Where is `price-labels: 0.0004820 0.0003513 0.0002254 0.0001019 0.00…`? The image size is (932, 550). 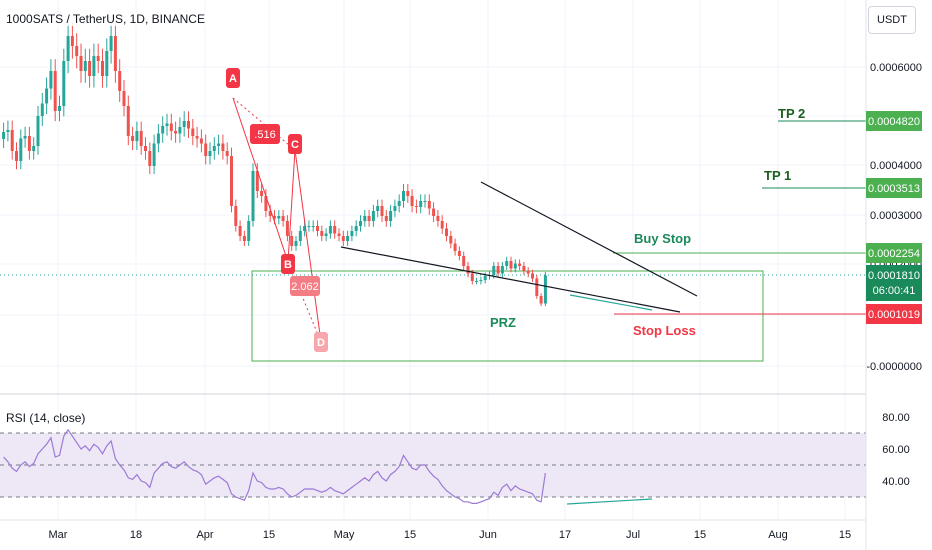
price-labels: 0.0004820 0.0003513 0.0002254 0.0001019 0.00… is located at coordinates (894, 217).